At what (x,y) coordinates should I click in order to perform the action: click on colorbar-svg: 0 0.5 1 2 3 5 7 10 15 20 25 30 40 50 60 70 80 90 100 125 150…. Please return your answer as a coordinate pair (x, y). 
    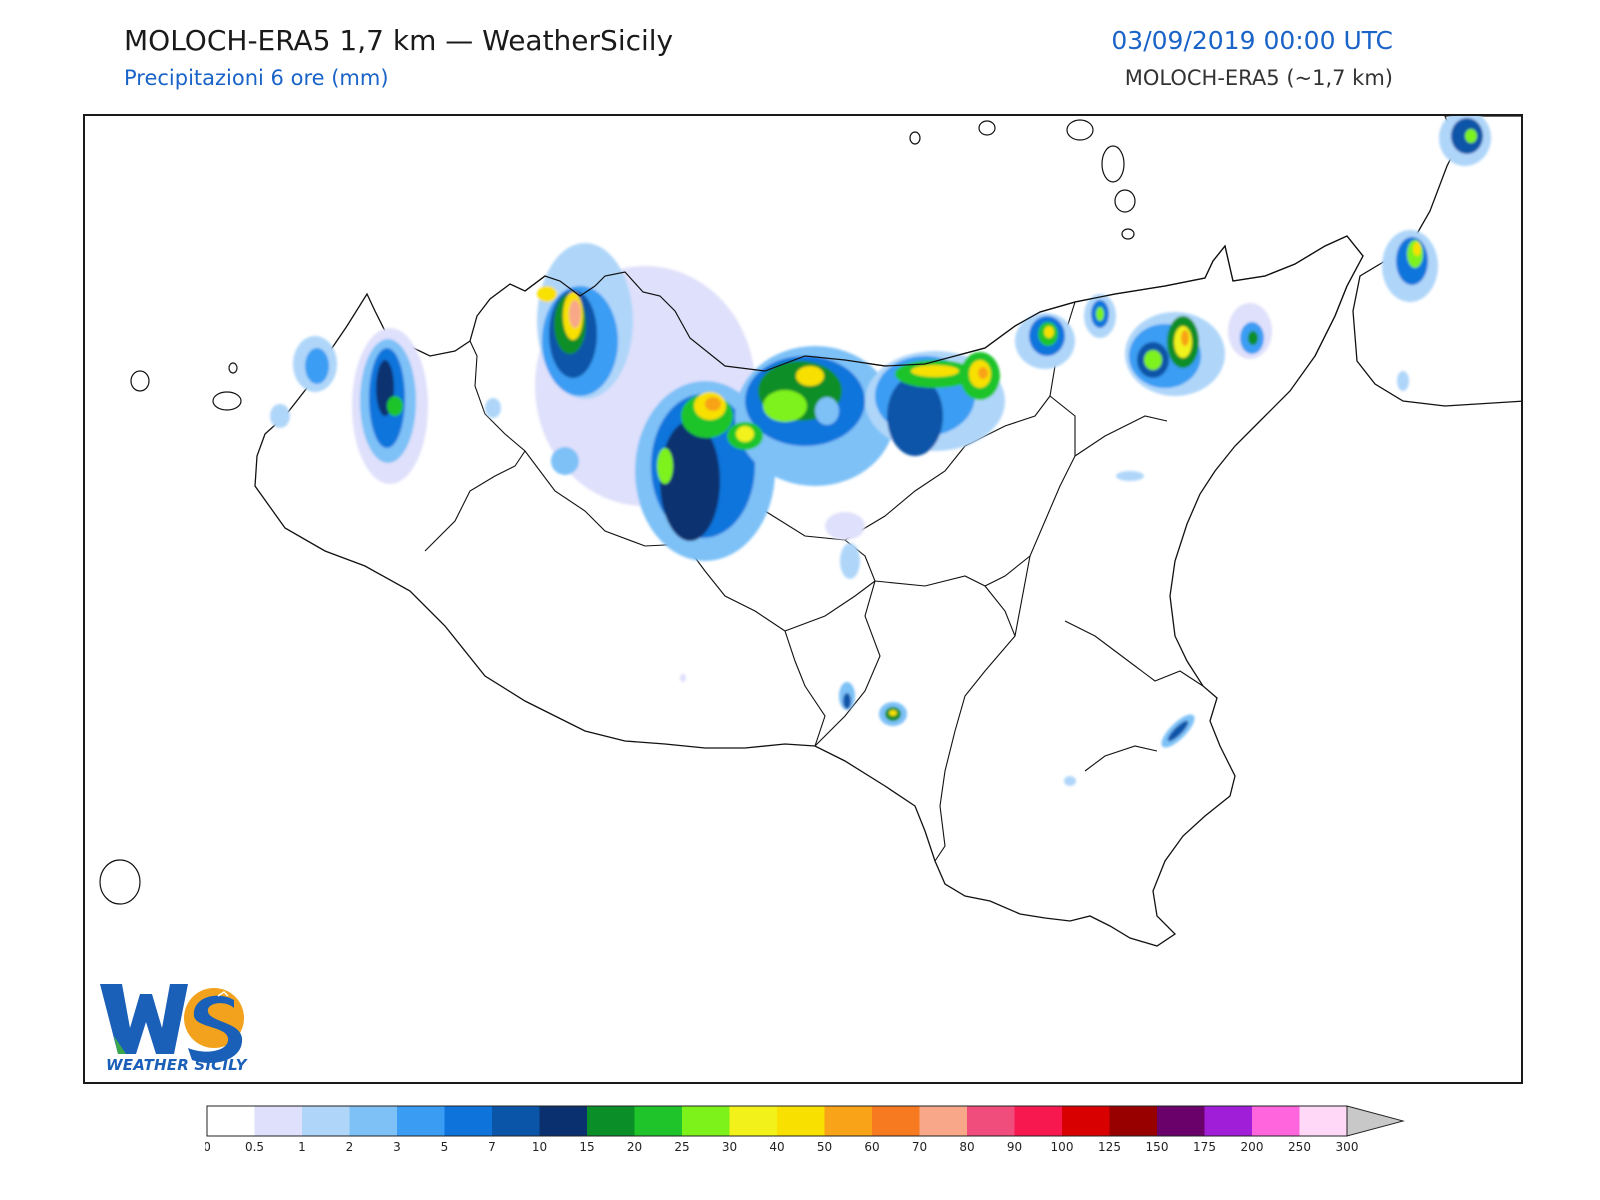
    Looking at the image, I should click on (804, 1129).